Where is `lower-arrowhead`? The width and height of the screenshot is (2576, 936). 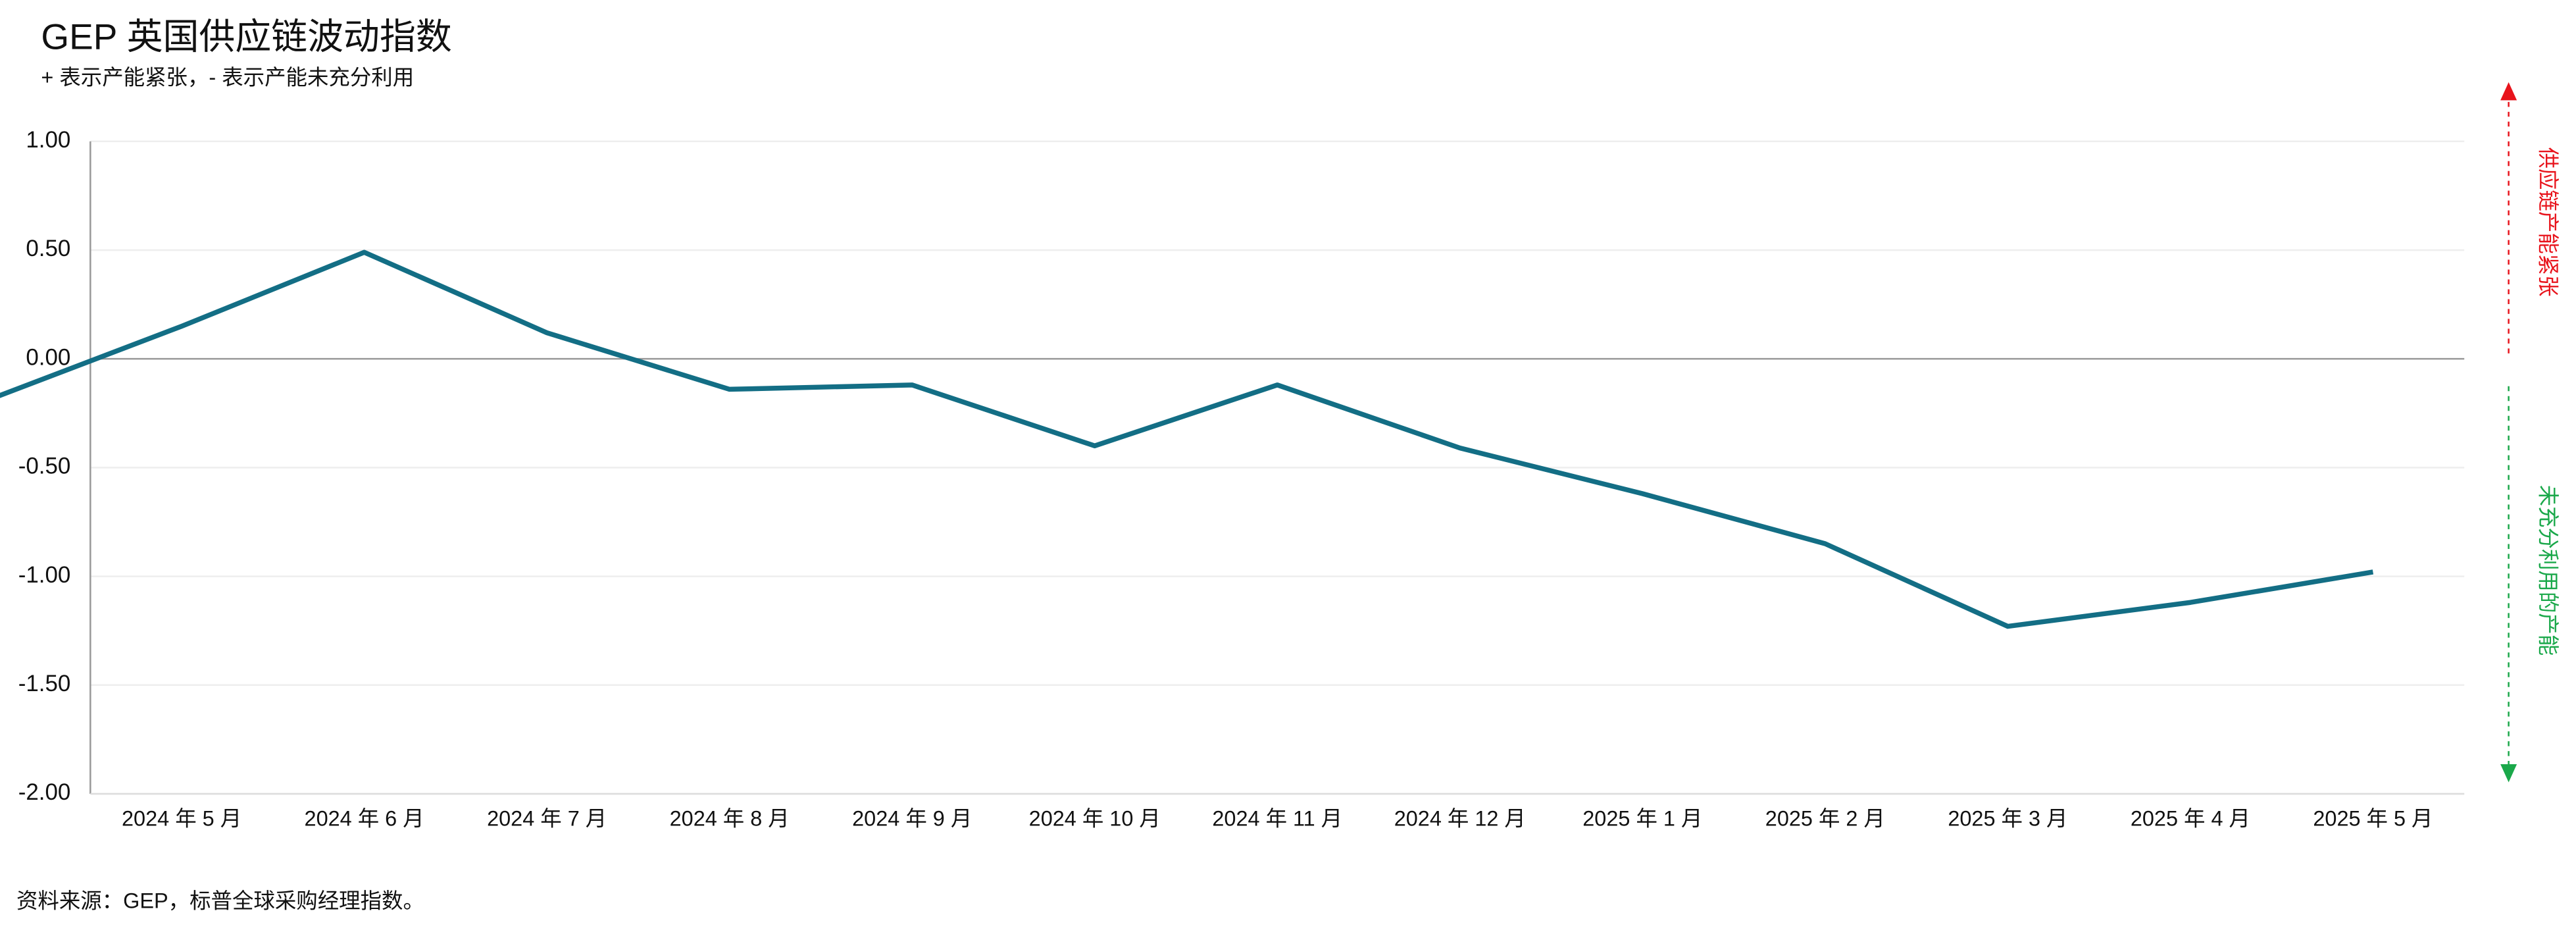
lower-arrowhead is located at coordinates (2508, 773).